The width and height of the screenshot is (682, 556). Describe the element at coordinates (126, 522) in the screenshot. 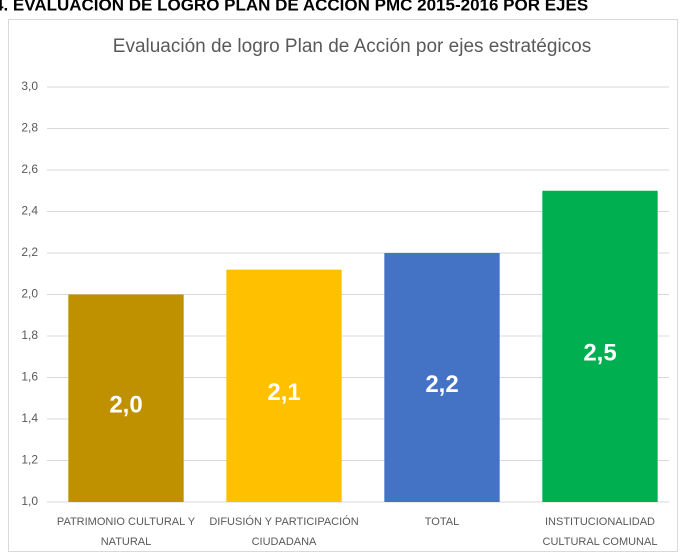

I see `x-tick-label: PATRIMONIO CULTURAL Y` at that location.